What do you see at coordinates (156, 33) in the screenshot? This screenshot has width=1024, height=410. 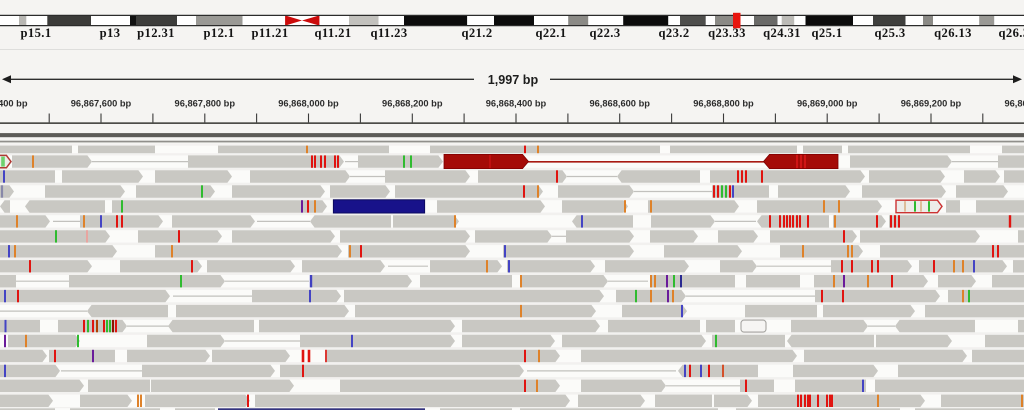 I see `svg-text: p12.31` at bounding box center [156, 33].